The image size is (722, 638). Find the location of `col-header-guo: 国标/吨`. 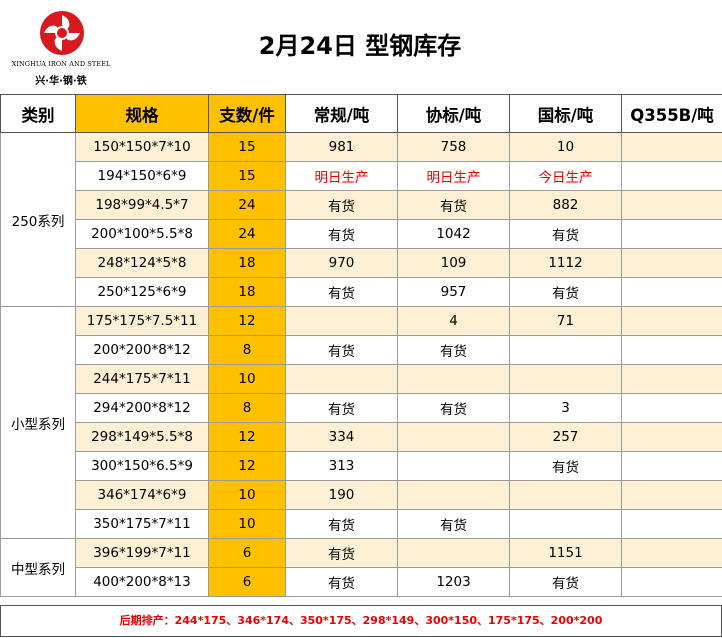

col-header-guo: 国标/吨 is located at coordinates (565, 113).